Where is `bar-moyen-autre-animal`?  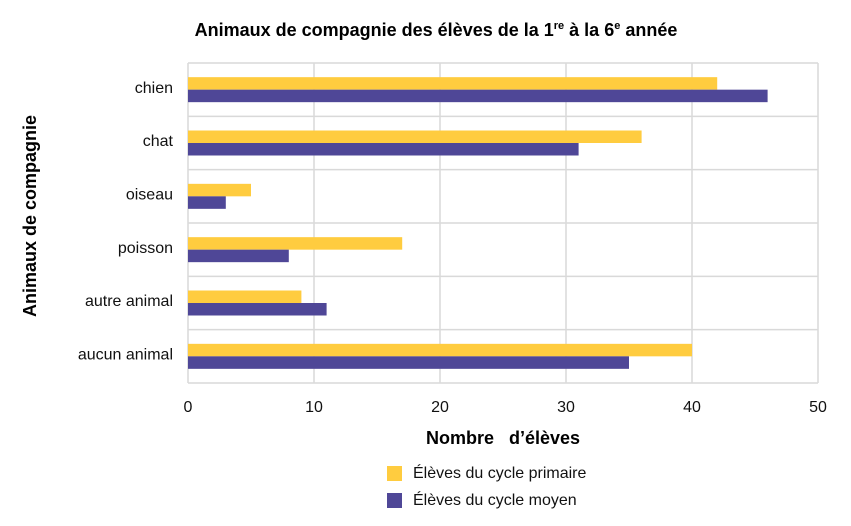
bar-moyen-autre-animal is located at coordinates (257, 309).